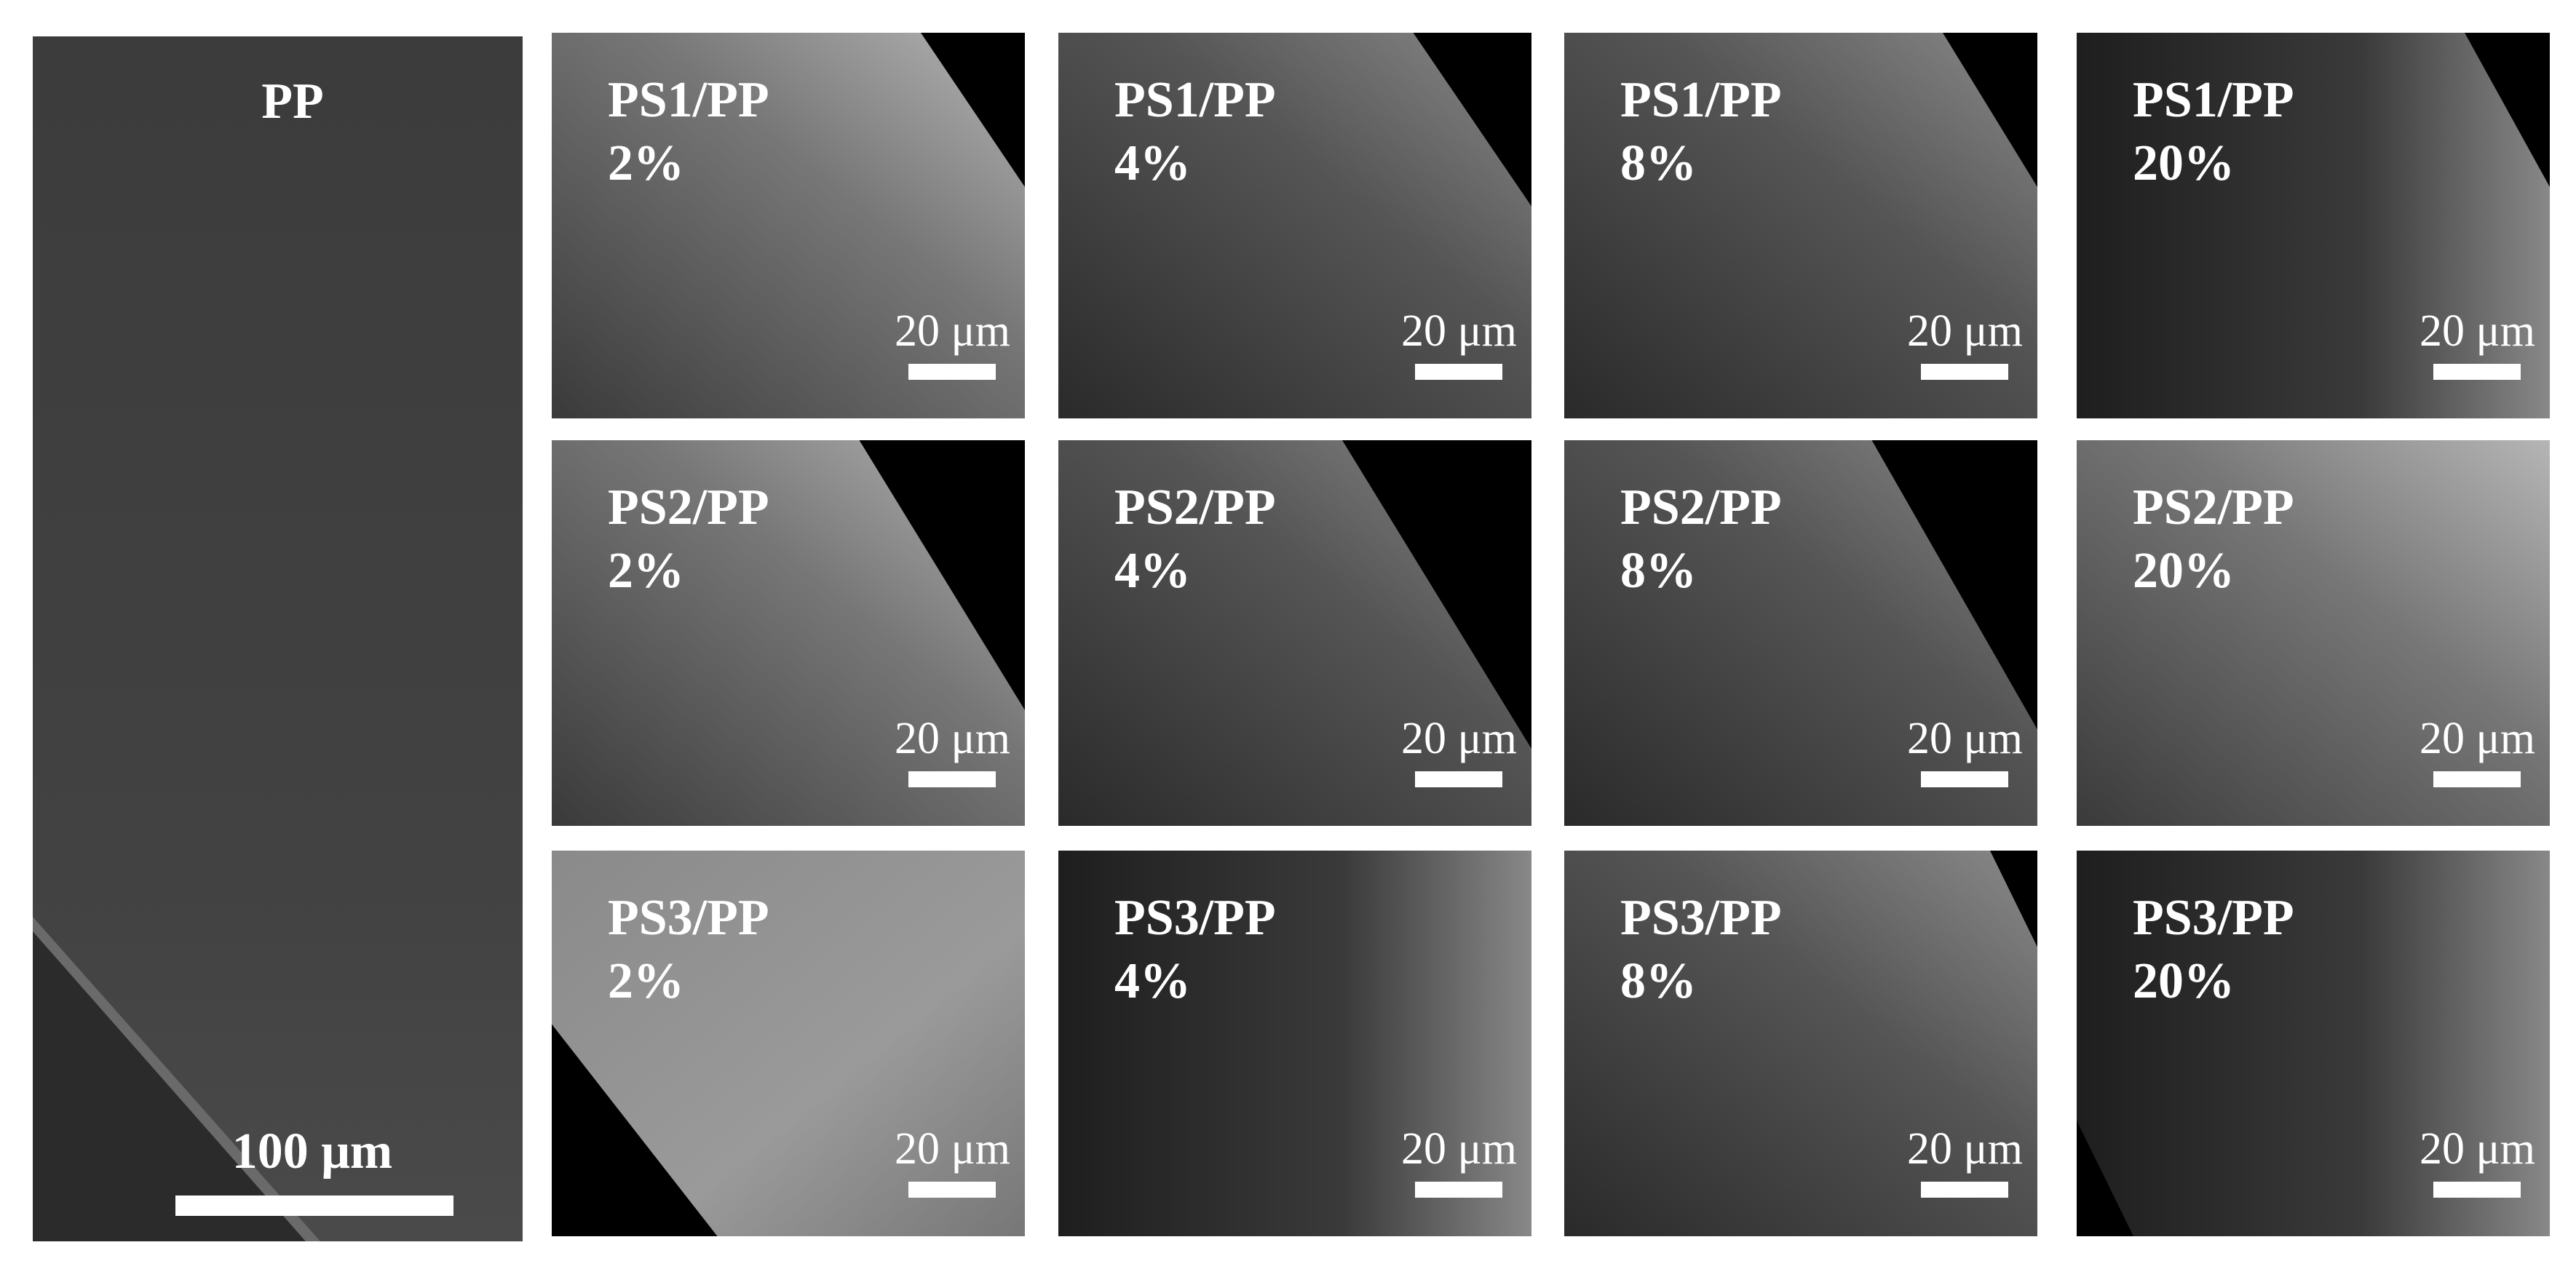 This screenshot has width=2576, height=1285. What do you see at coordinates (312, 1151) in the screenshot?
I see `scale-bar-label: 100 μm` at bounding box center [312, 1151].